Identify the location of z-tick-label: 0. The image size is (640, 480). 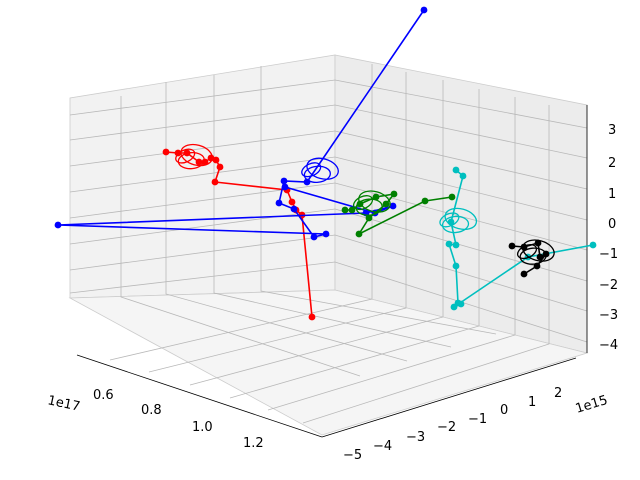
(612, 224).